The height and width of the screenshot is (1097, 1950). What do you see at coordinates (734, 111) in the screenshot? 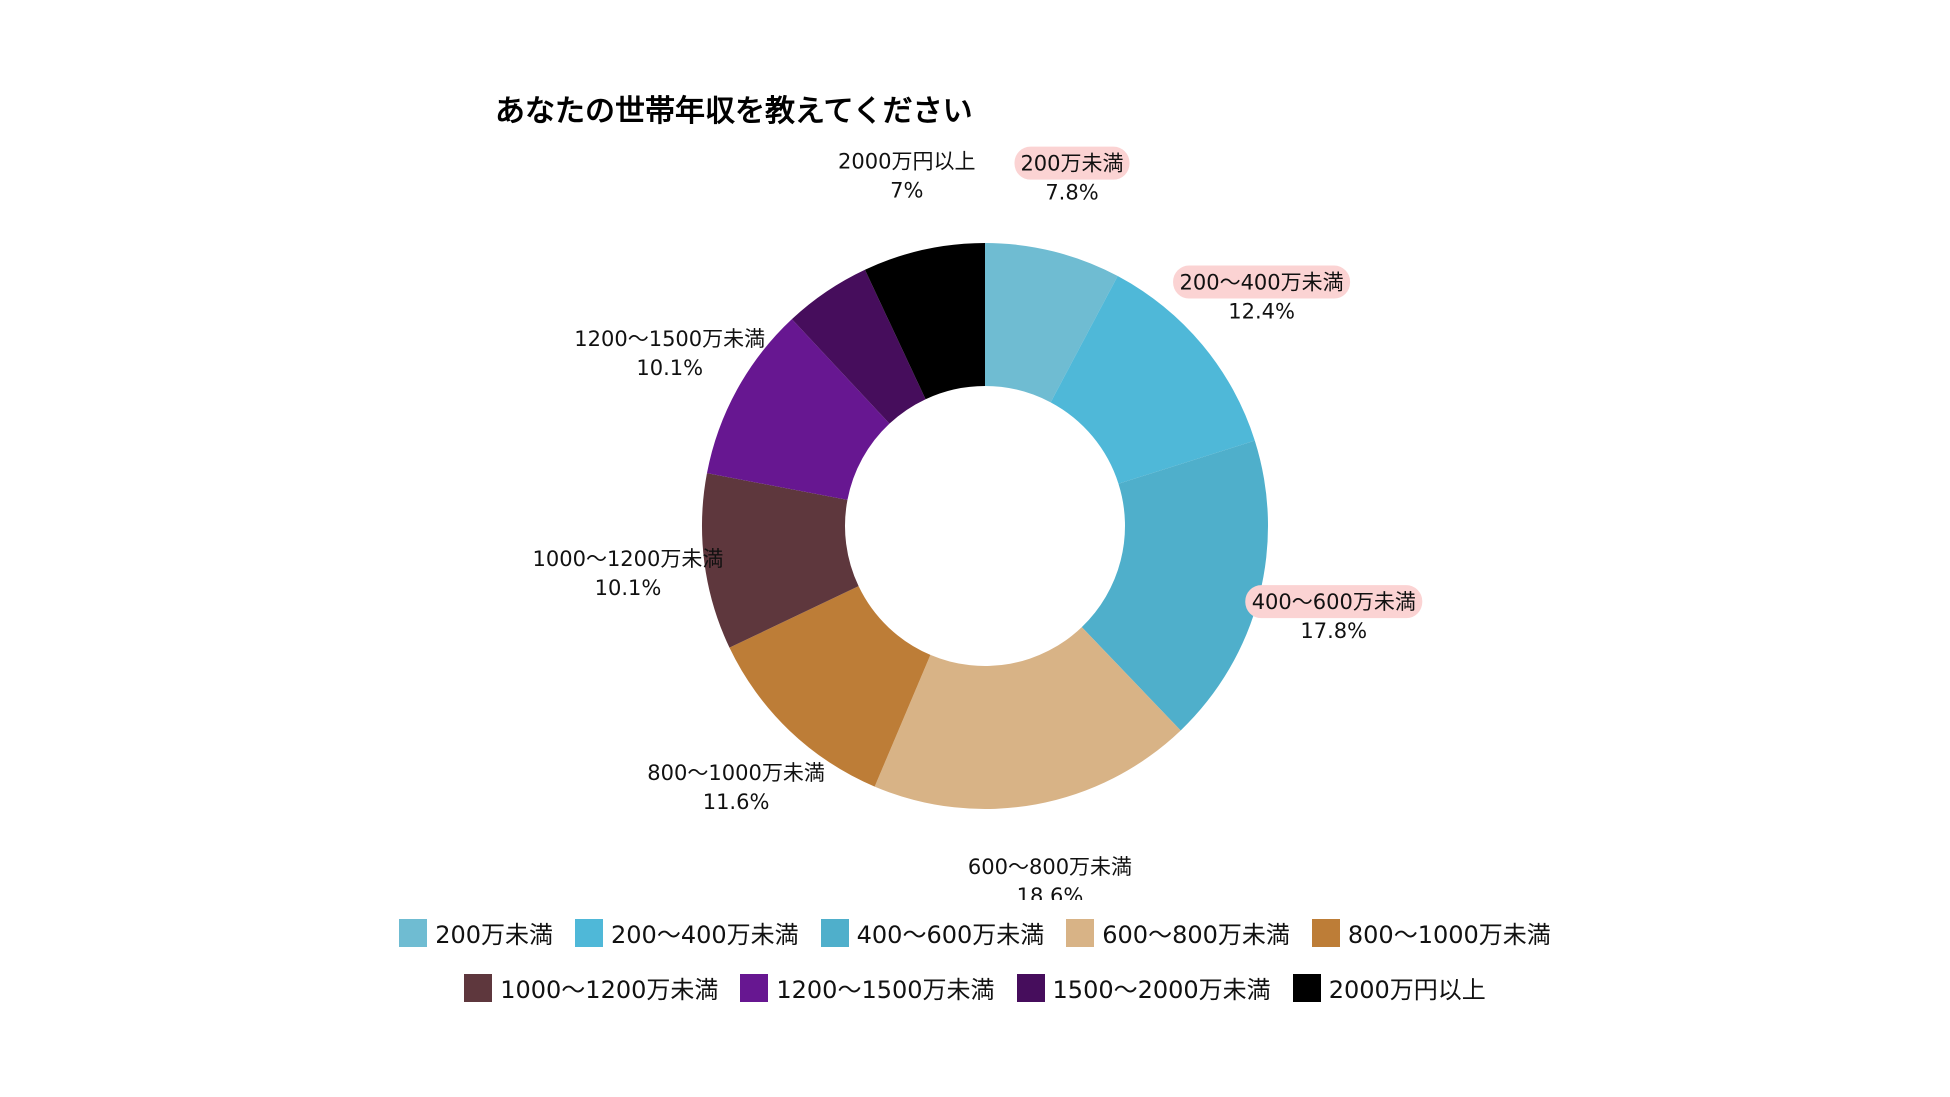
I see `chart-title: あなたの世帯年収を教えてください` at bounding box center [734, 111].